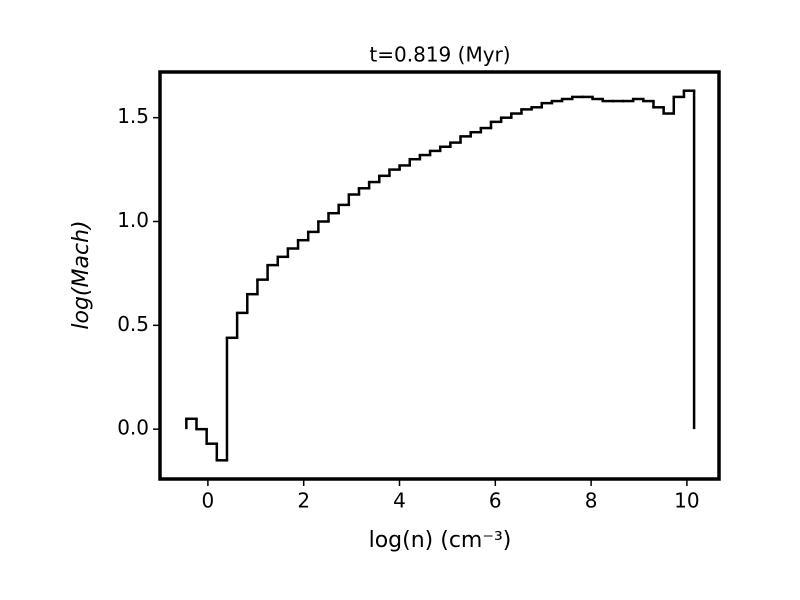 This screenshot has height=600, width=800. Describe the element at coordinates (133, 220) in the screenshot. I see `y-tick-label: 1.0` at that location.